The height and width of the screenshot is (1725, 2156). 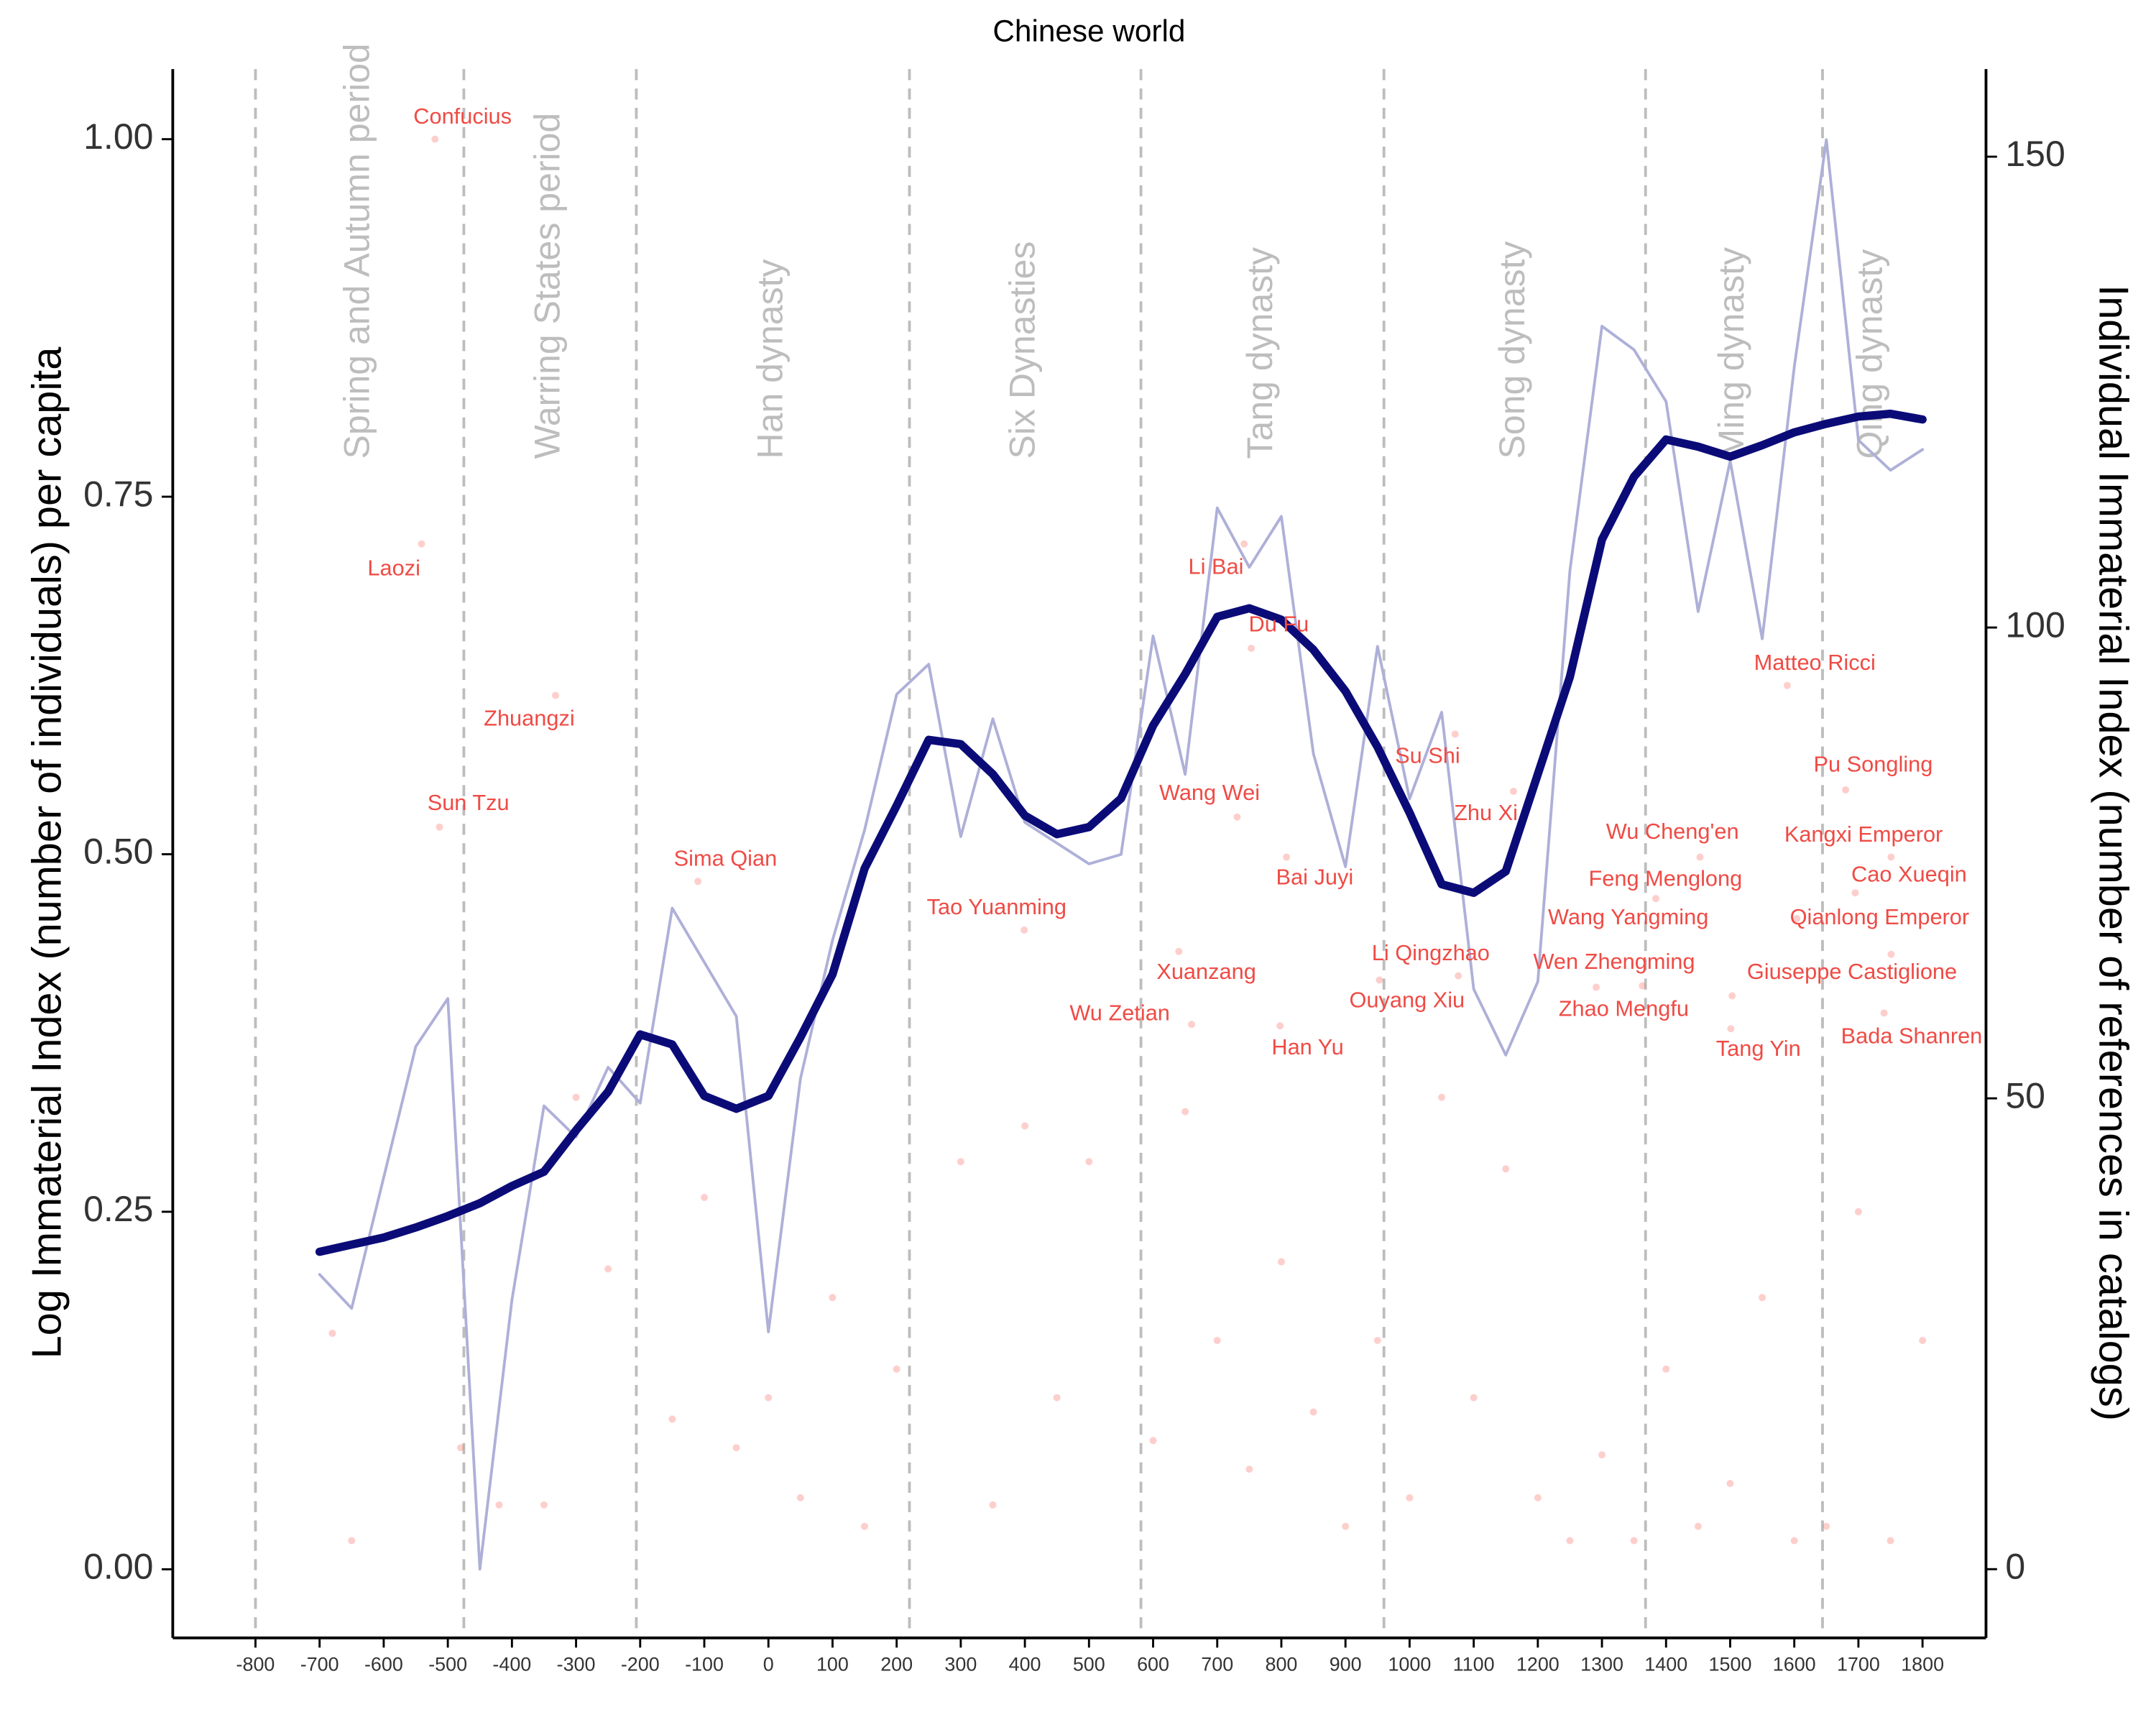 What do you see at coordinates (1486, 812) in the screenshot?
I see `annotation: Zhu Xi` at bounding box center [1486, 812].